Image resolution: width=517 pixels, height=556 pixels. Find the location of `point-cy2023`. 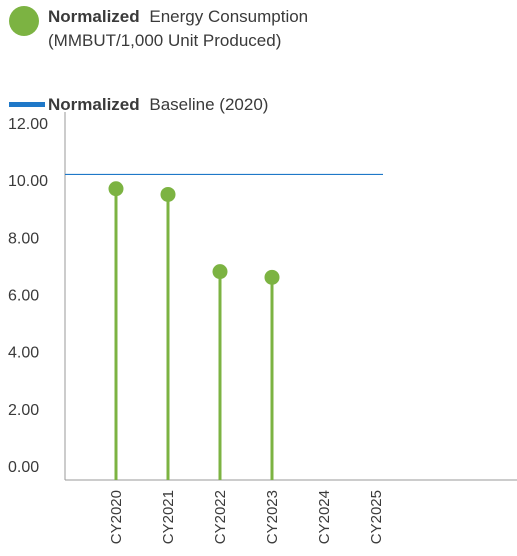

point-cy2023 is located at coordinates (272, 277).